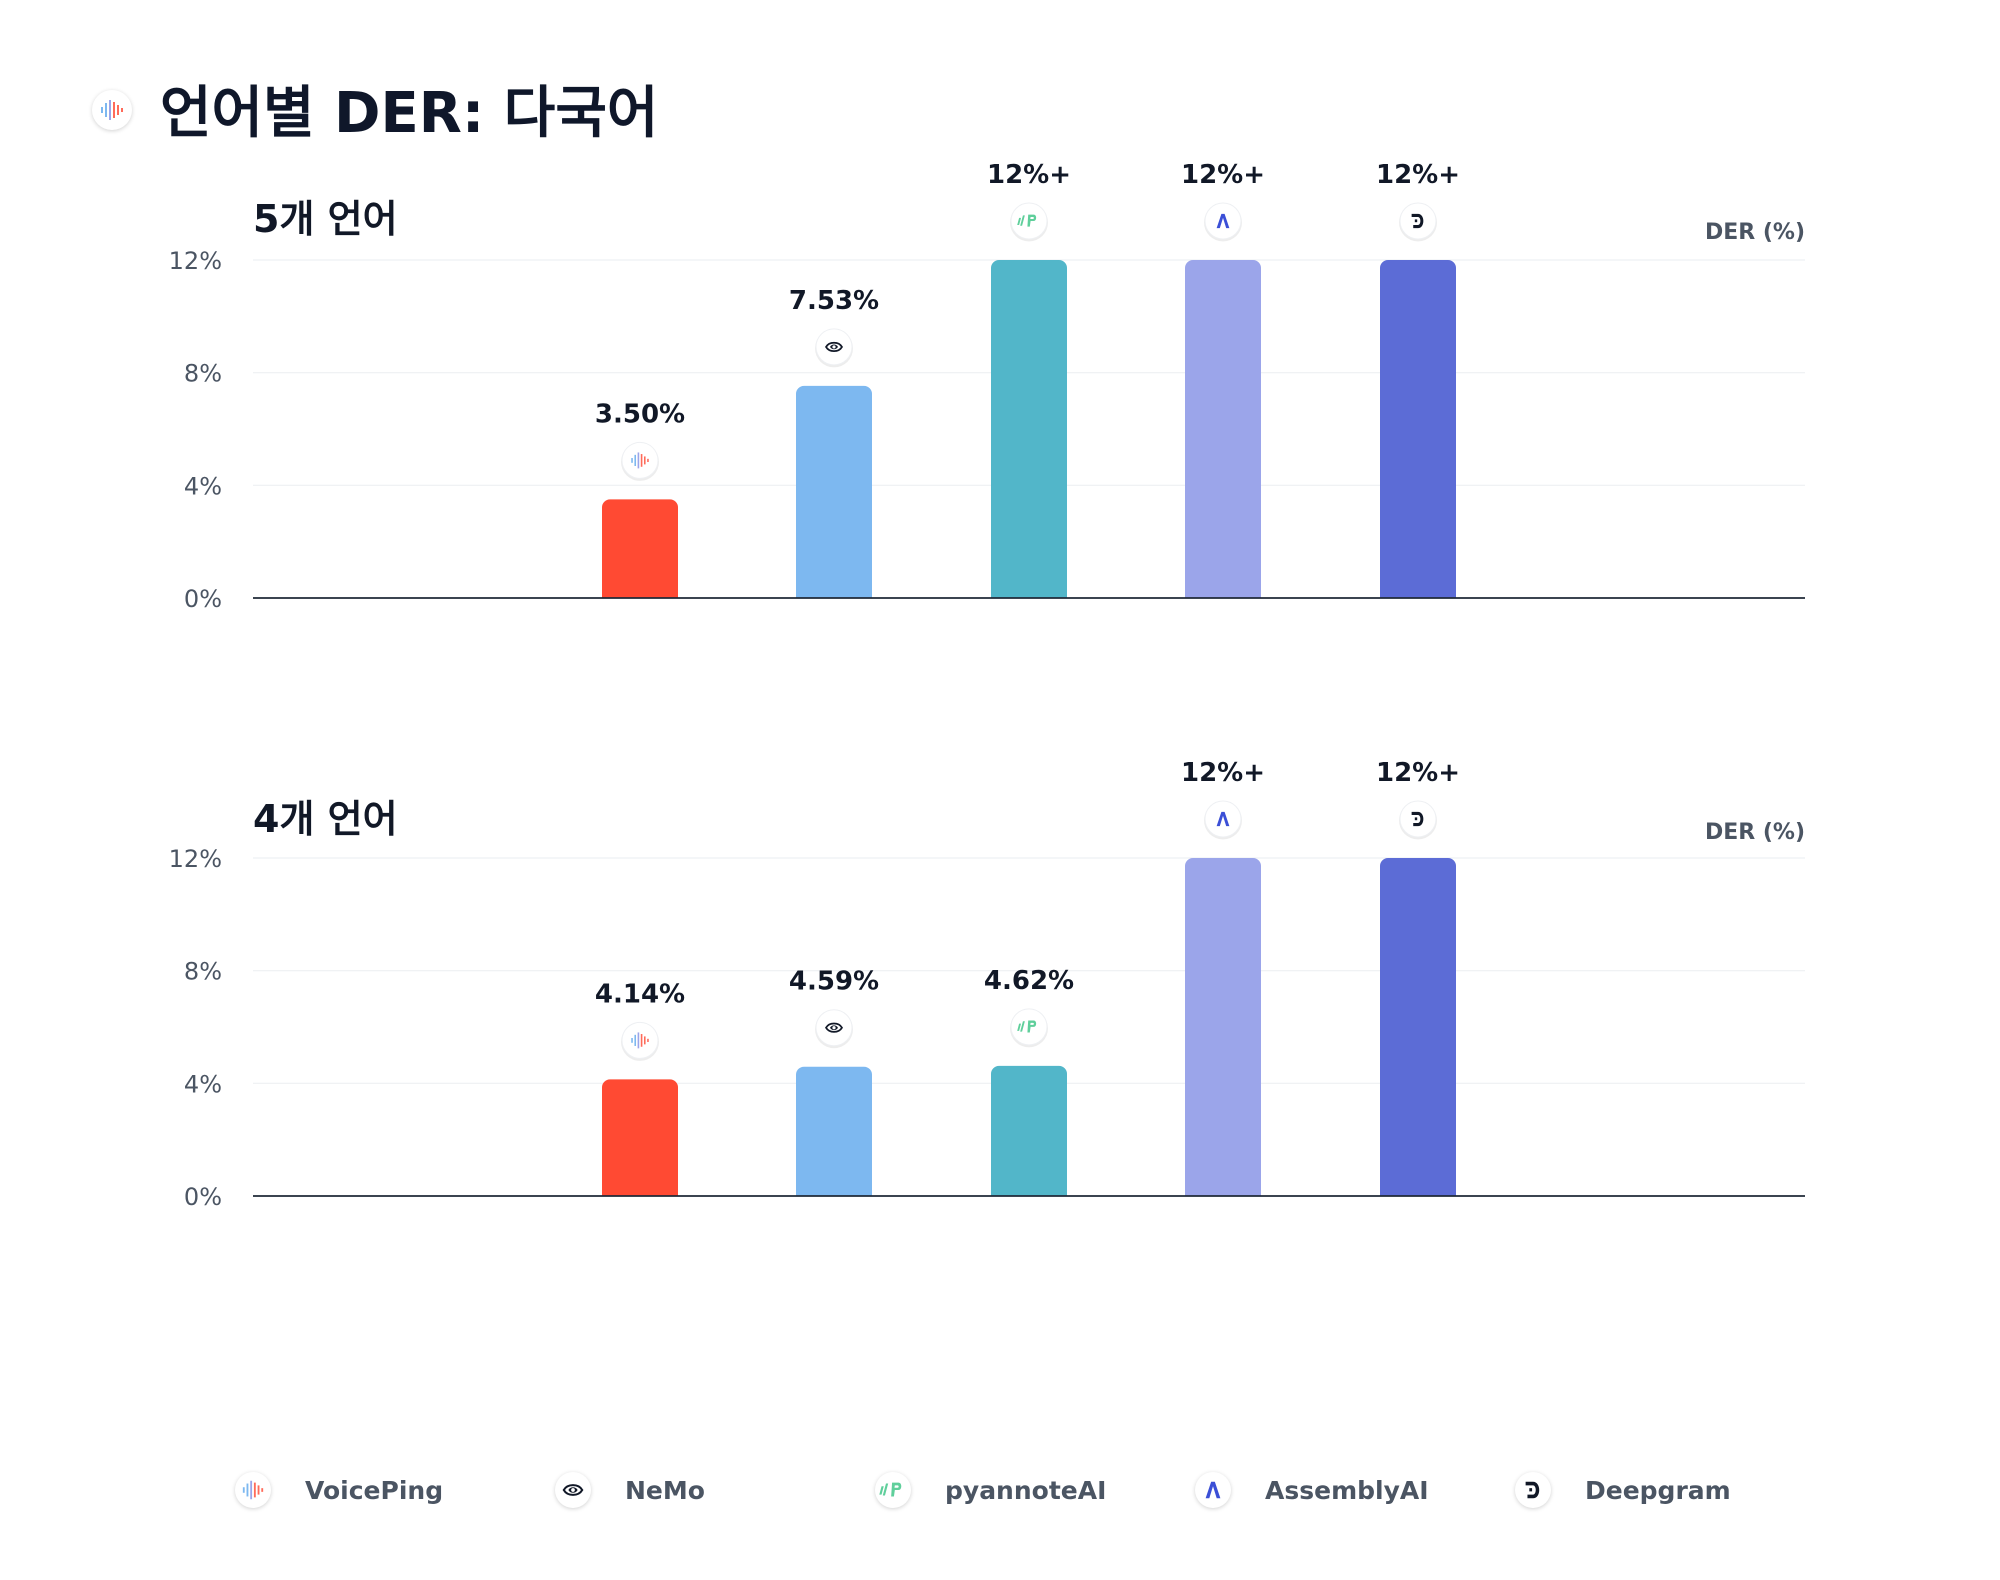 The image size is (2000, 1580). Describe the element at coordinates (409, 113) in the screenshot. I see `page-title: 언어별 DER: 다국어` at that location.